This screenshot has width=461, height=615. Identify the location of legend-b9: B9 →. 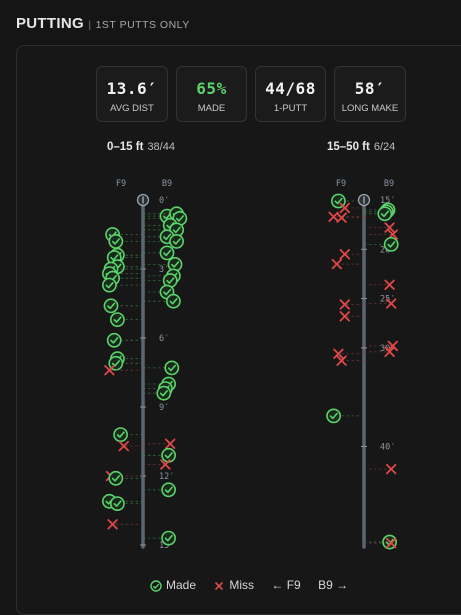
(333, 584).